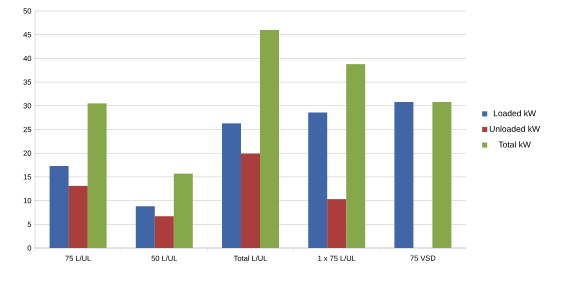  I want to click on legend-label: Loaded kW, so click(515, 113).